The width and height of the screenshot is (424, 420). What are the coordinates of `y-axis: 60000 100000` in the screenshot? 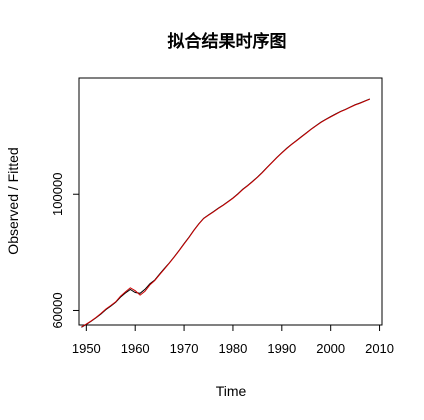 It's located at (65, 251).